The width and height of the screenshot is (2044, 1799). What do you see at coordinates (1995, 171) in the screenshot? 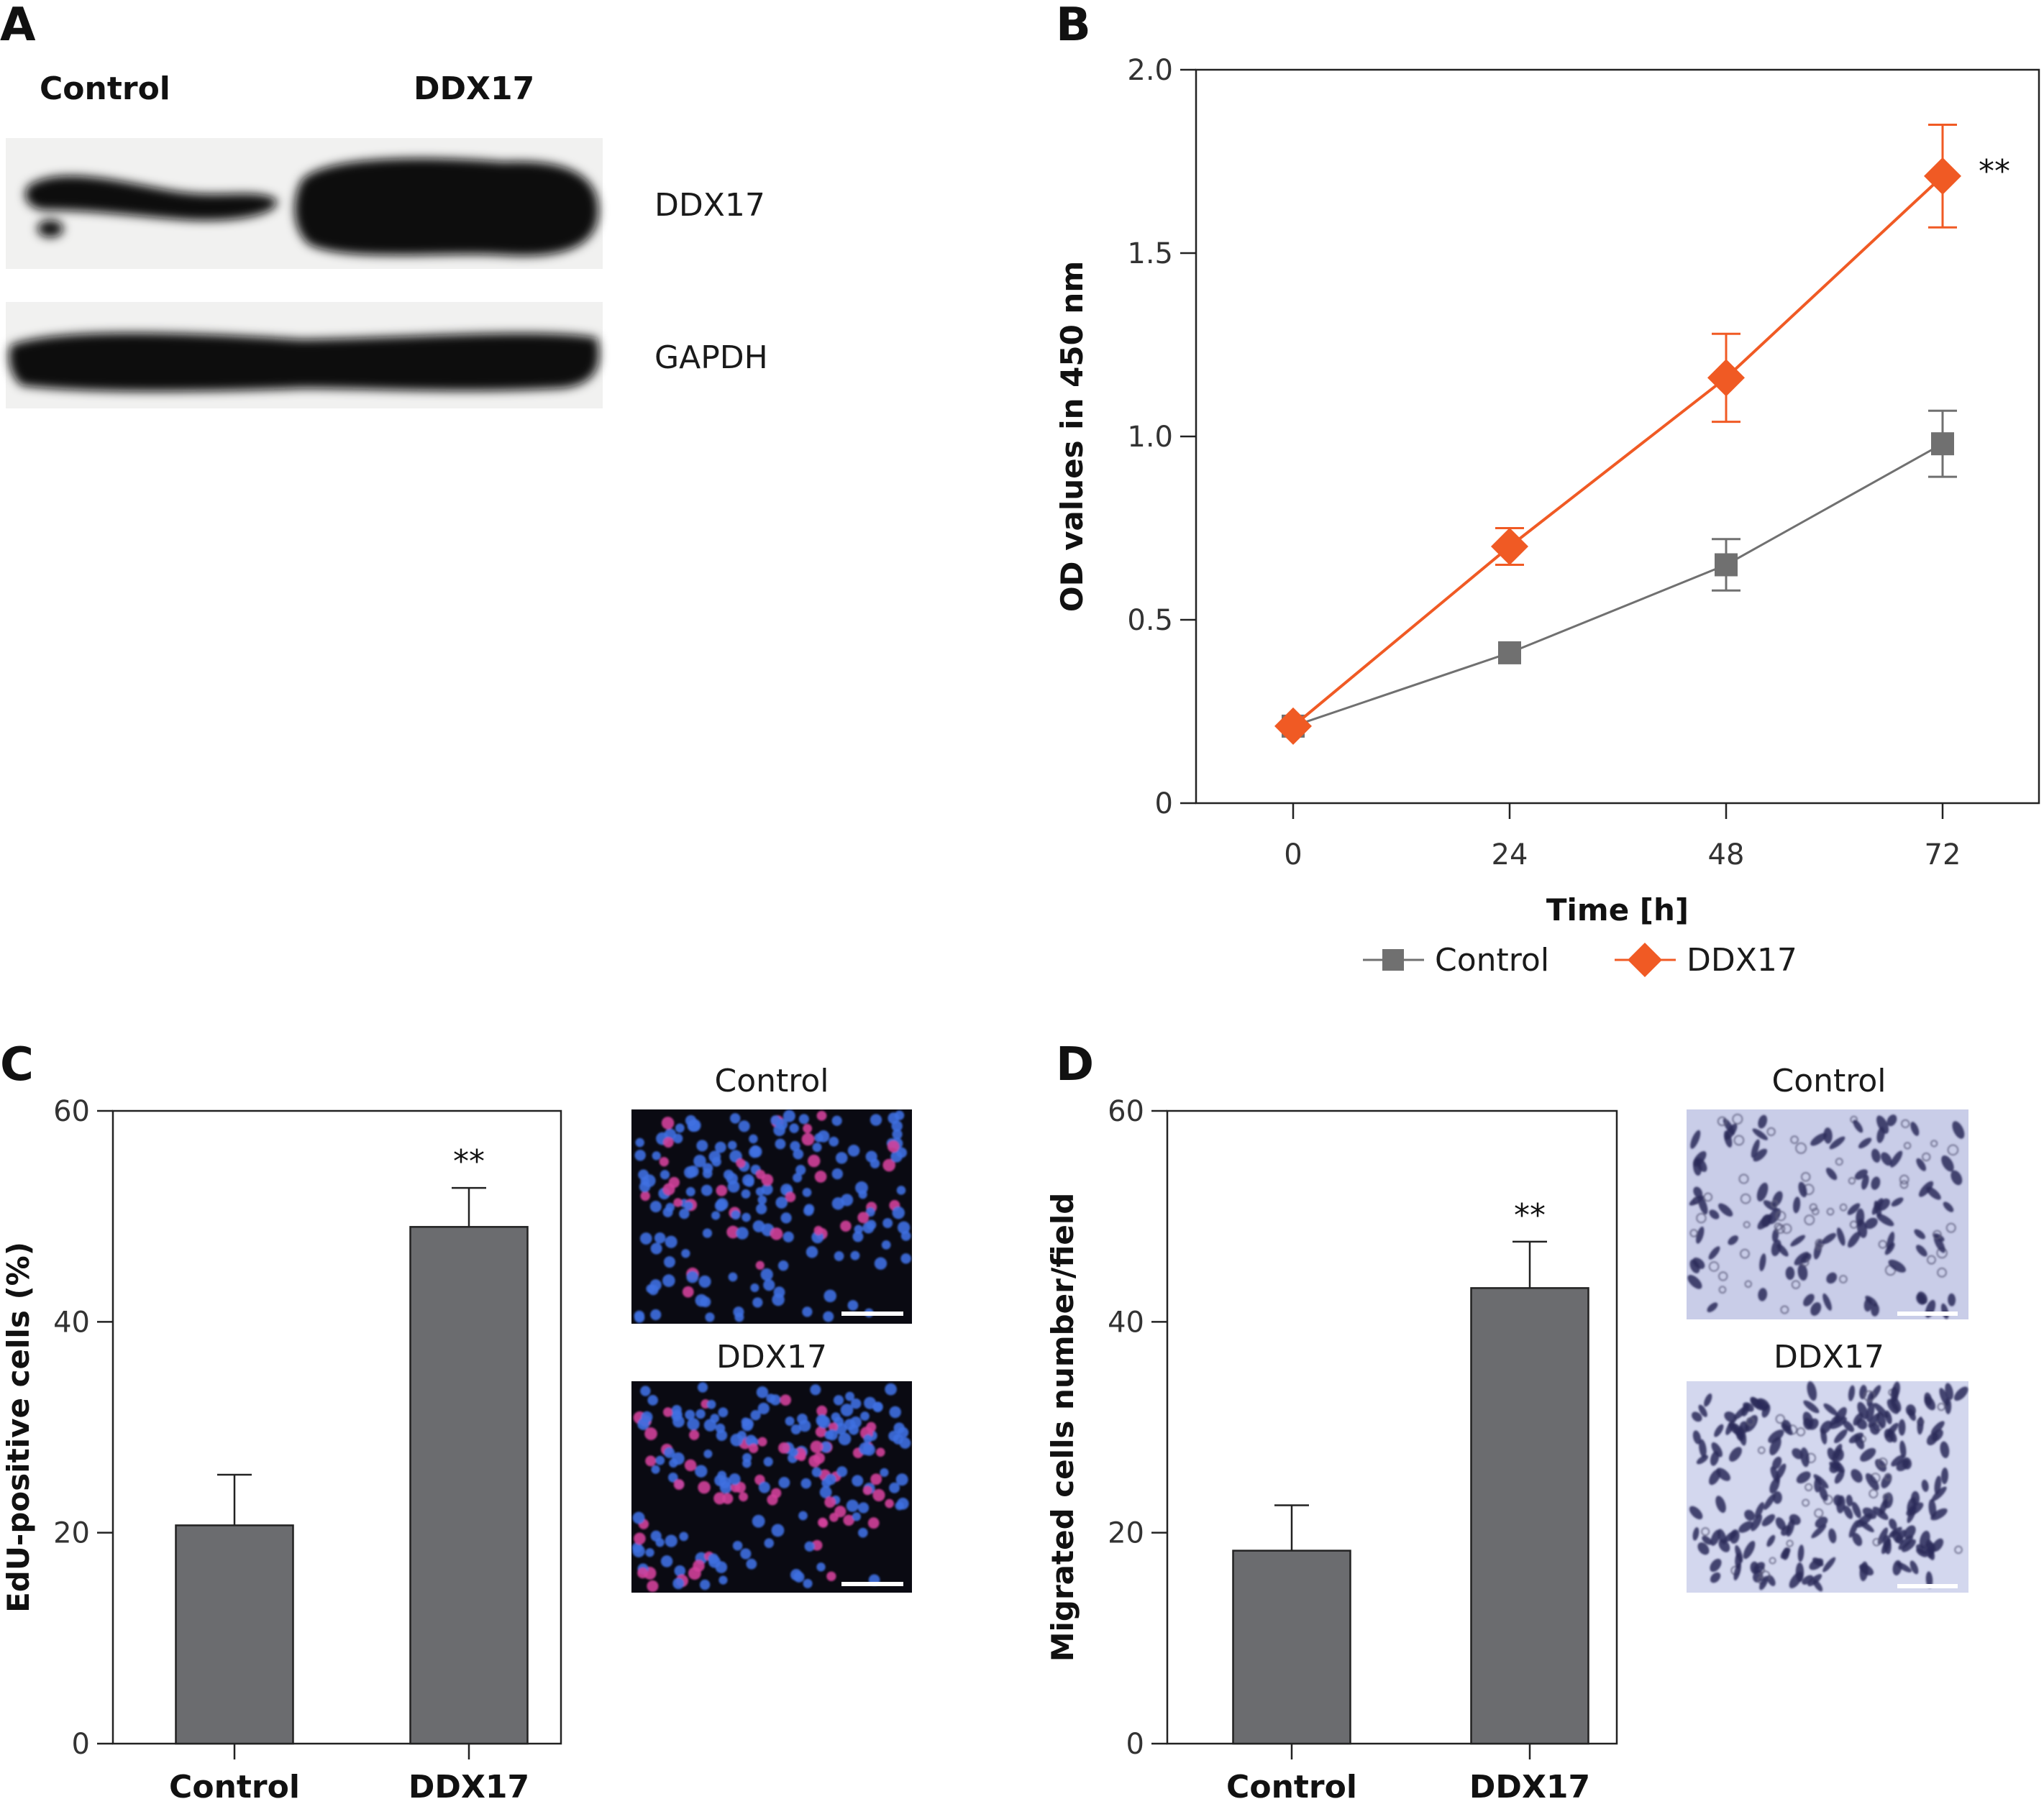
I see `significance-marker: **` at bounding box center [1995, 171].